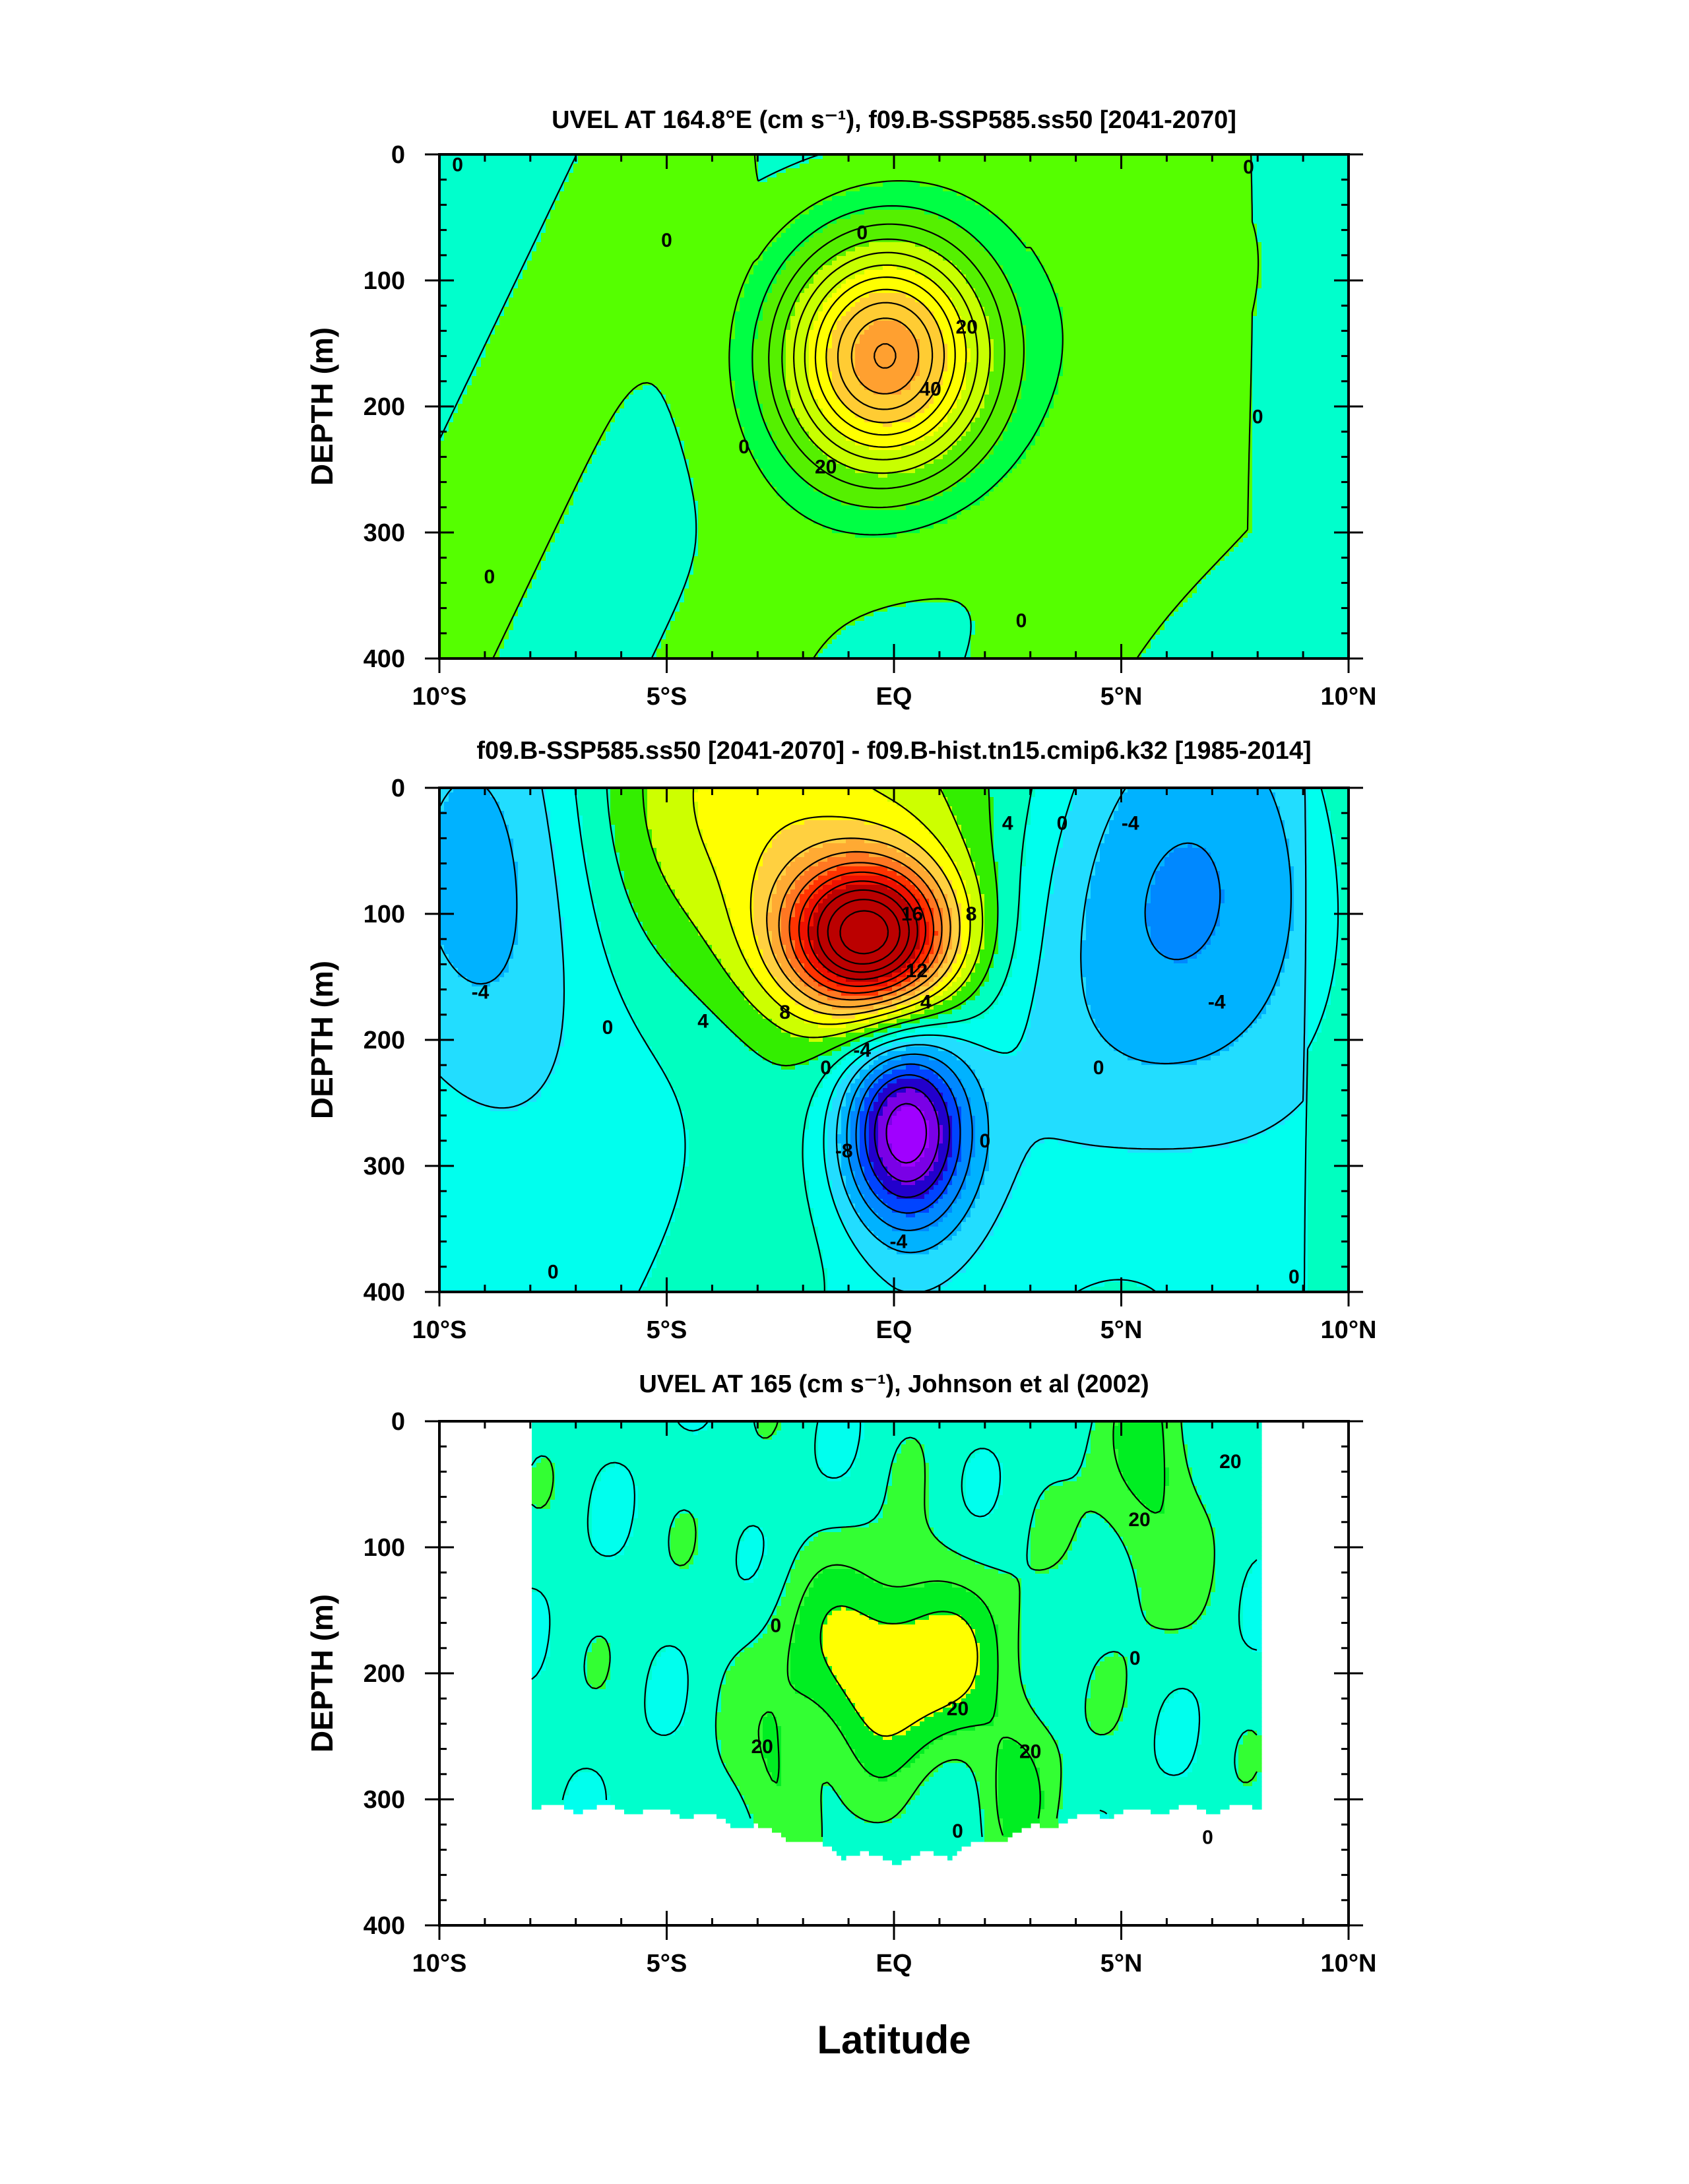 The image size is (1689, 2184). What do you see at coordinates (384, 1292) in the screenshot?
I see `y-tick-label: 400` at bounding box center [384, 1292].